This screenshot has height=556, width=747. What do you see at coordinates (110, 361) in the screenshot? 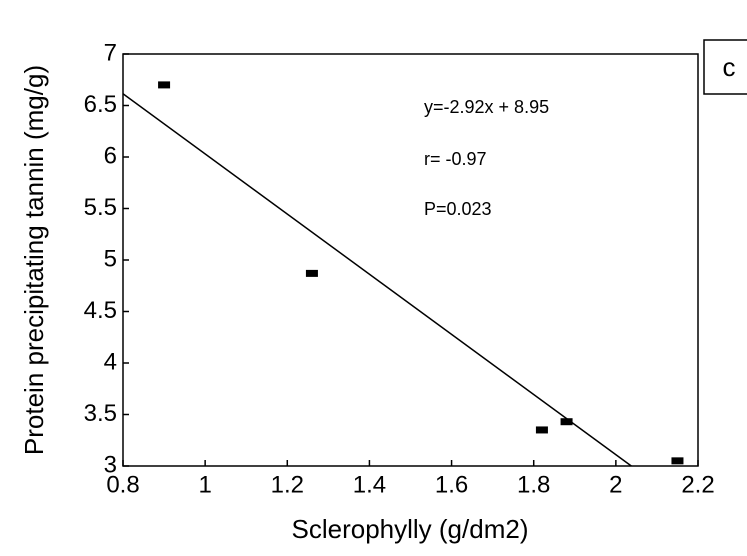
I see `y-tick-label: 4` at bounding box center [110, 361].